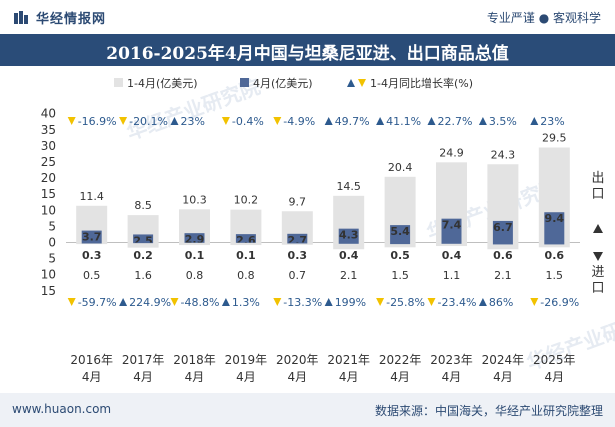 This screenshot has width=615, height=427. What do you see at coordinates (148, 121) in the screenshot?
I see `label-export-growth: -20.1%` at bounding box center [148, 121].